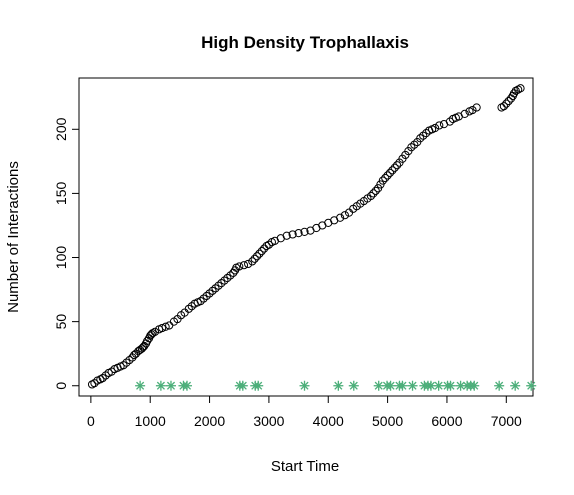 This screenshot has height=495, width=574. Describe the element at coordinates (446, 421) in the screenshot. I see `x-tick-label: 6000` at that location.